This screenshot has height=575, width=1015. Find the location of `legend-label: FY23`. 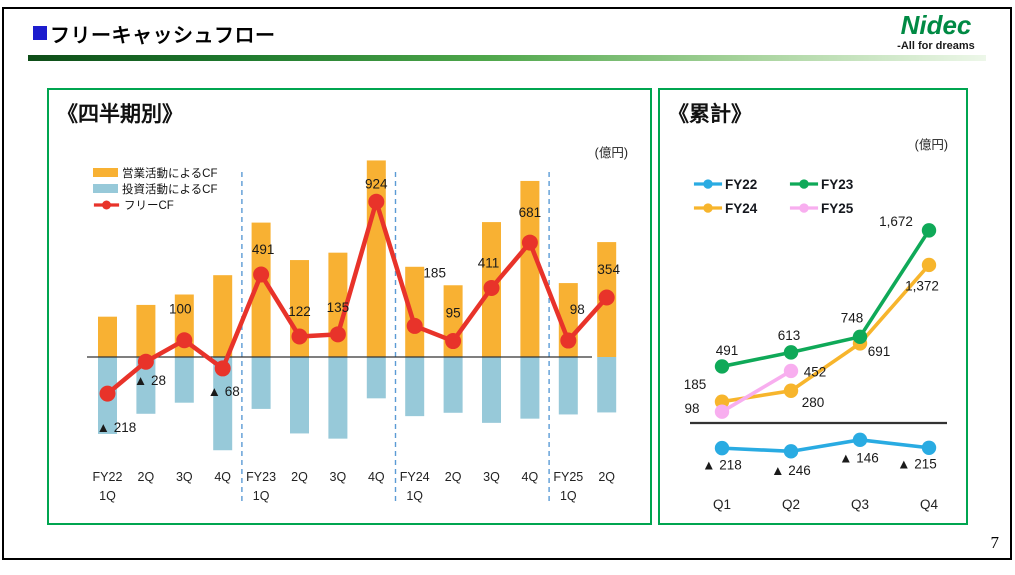

legend-label: FY23 is located at coordinates (837, 184).